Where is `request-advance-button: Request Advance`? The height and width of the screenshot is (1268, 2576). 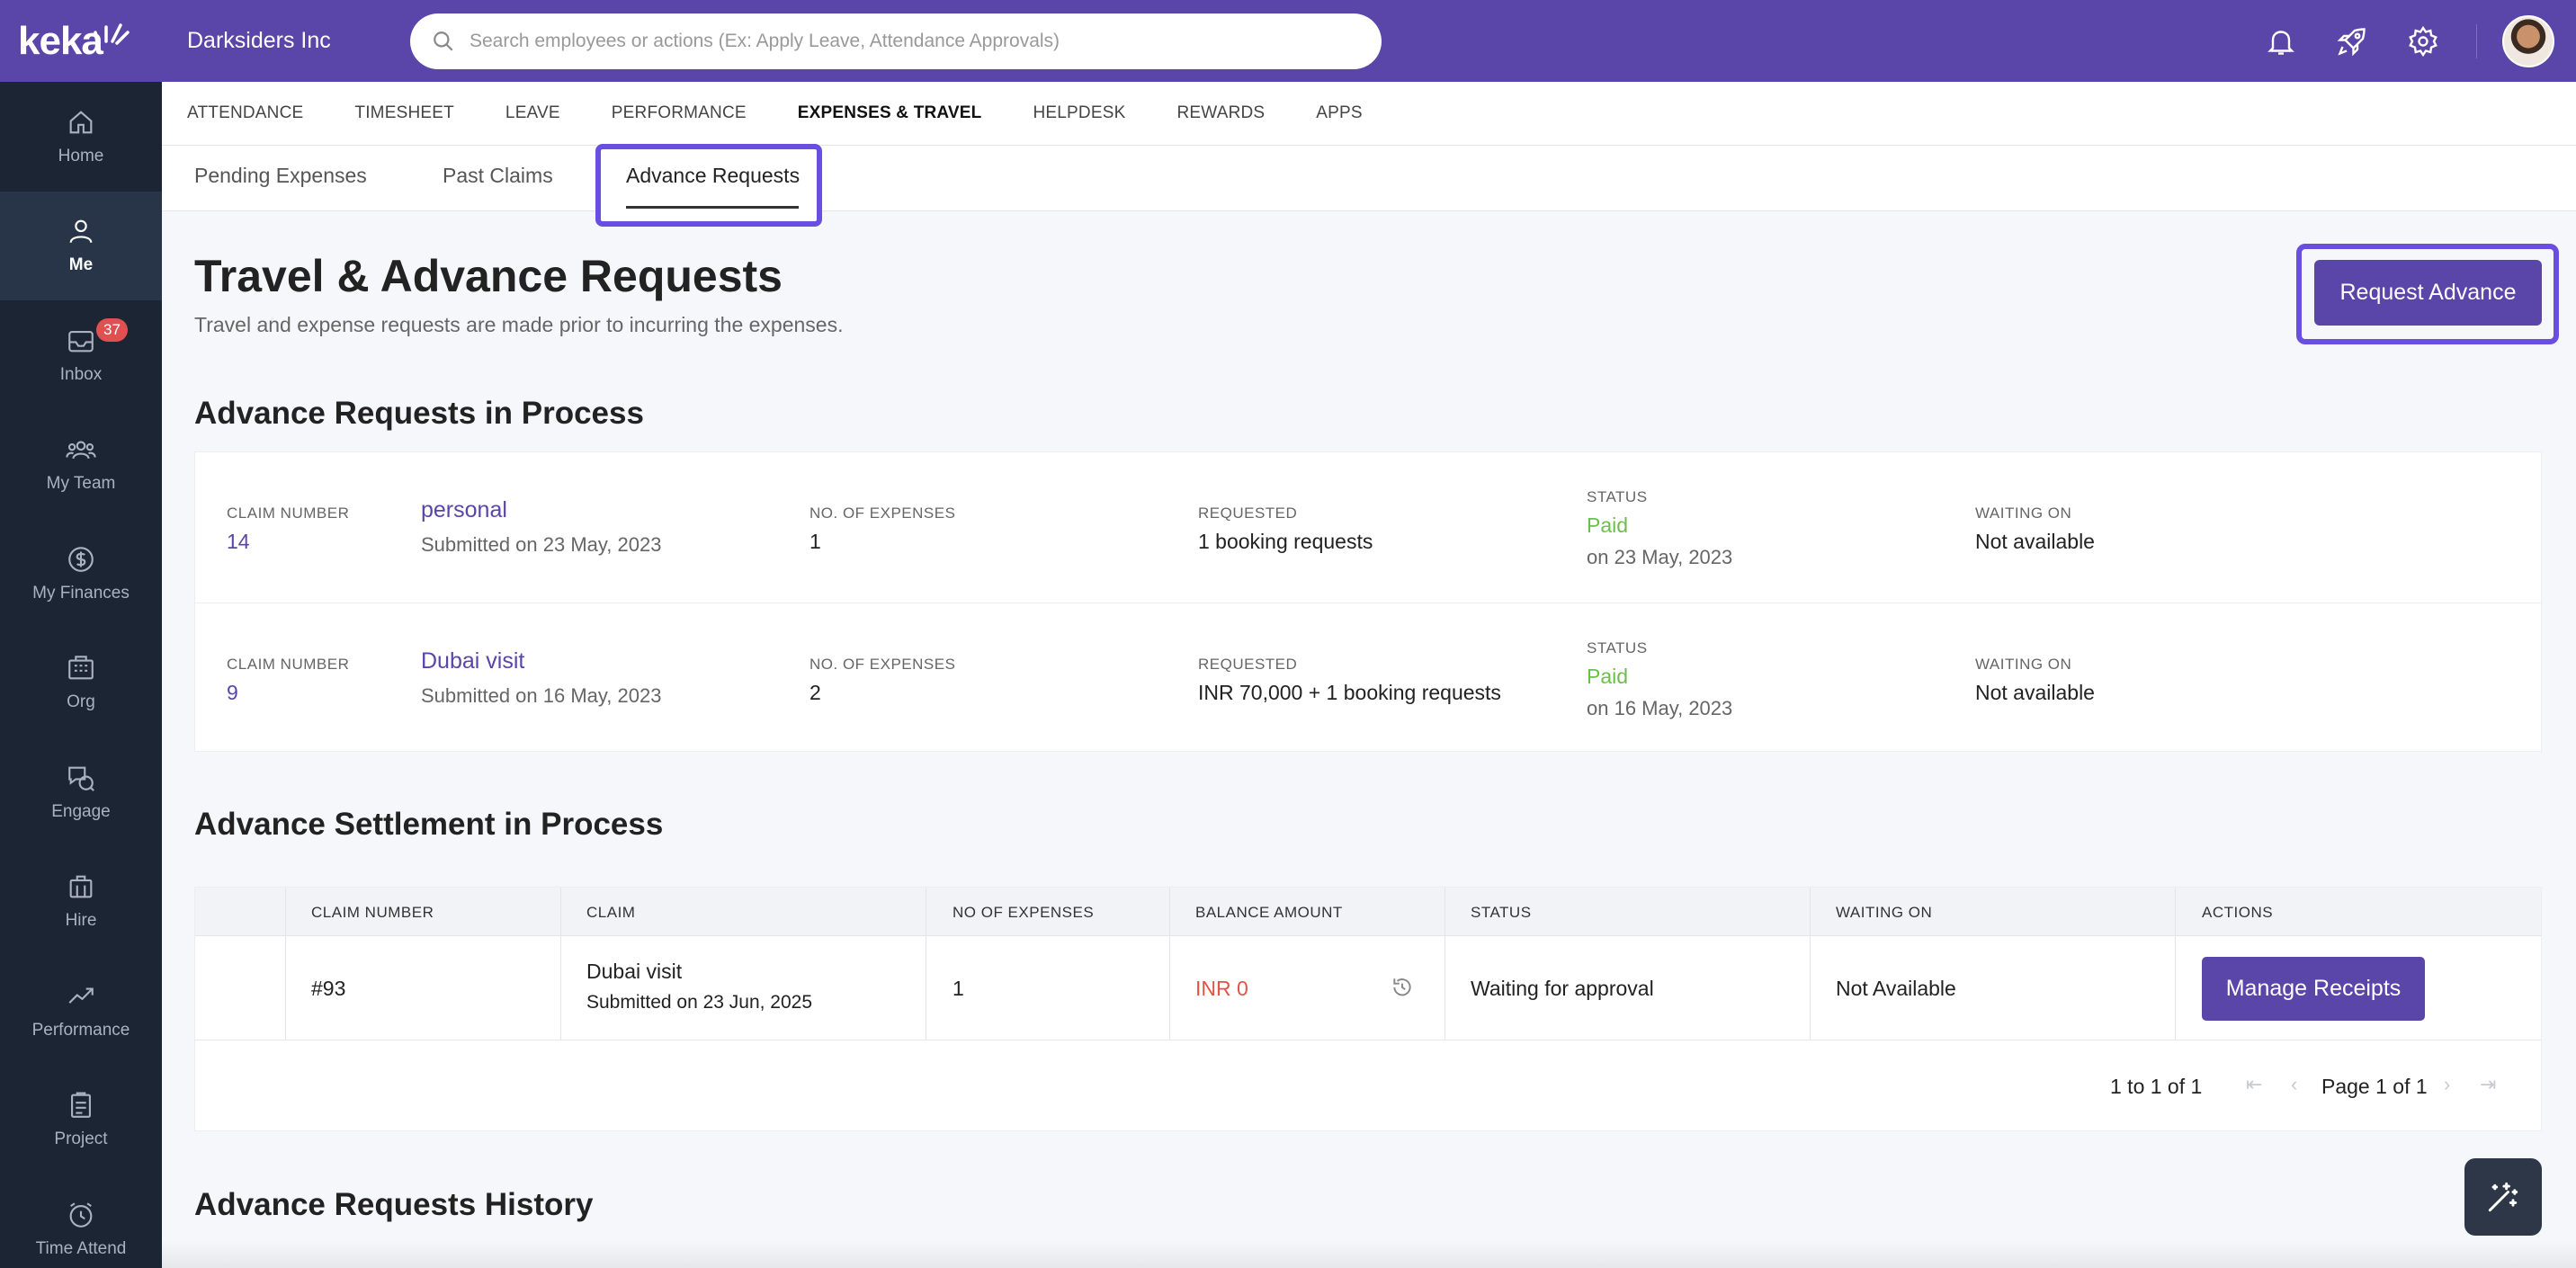
request-advance-button: Request Advance is located at coordinates (2428, 293).